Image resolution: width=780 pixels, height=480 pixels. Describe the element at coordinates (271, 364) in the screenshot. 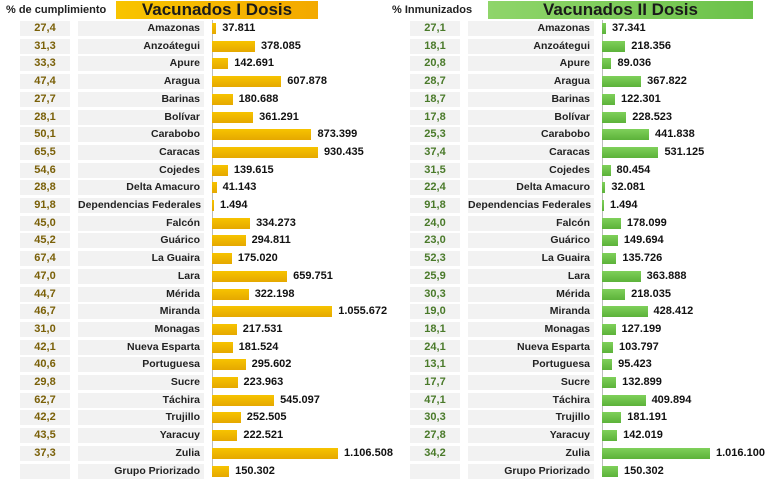

I see `value-label: 295.602` at that location.